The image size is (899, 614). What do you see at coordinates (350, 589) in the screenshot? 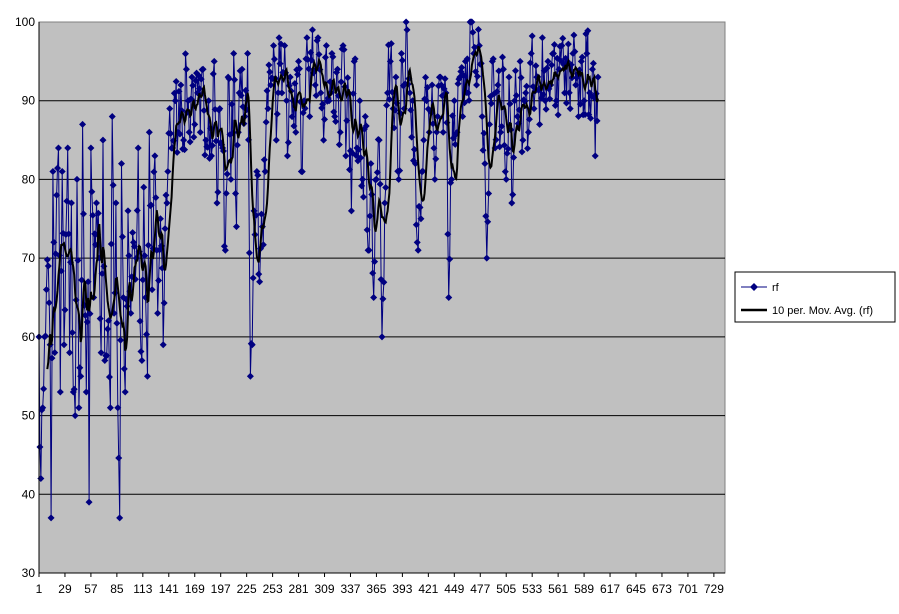
I see `x-tick-label: 337` at bounding box center [350, 589].